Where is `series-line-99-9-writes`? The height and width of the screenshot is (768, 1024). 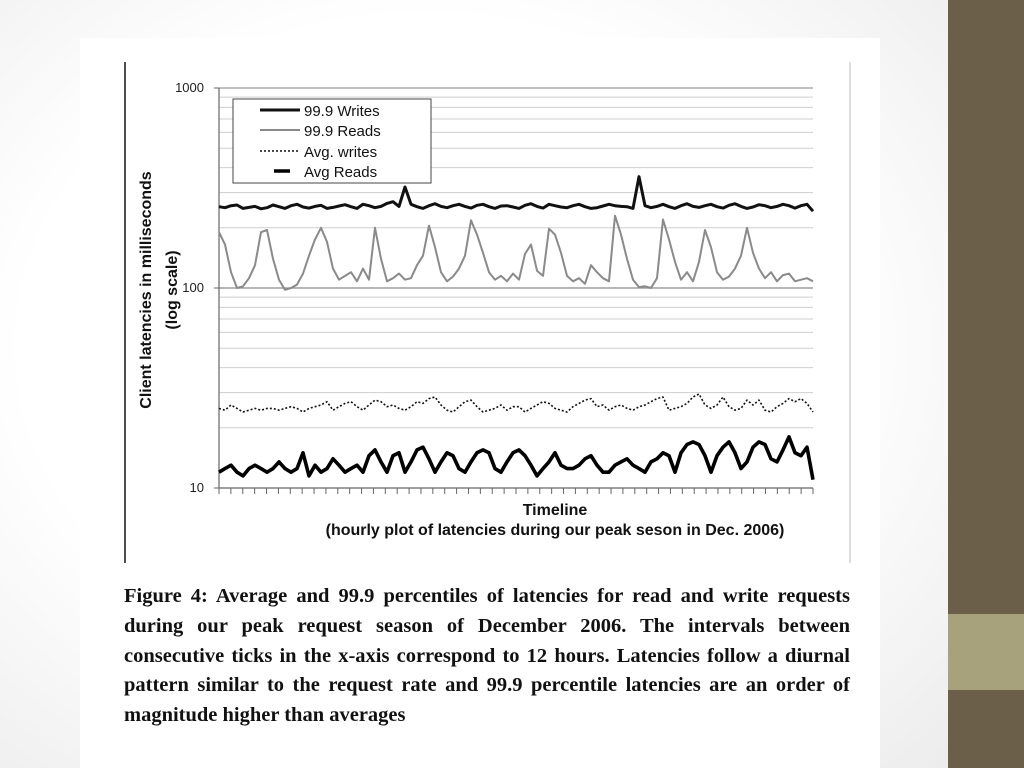 series-line-99-9-writes is located at coordinates (516, 194).